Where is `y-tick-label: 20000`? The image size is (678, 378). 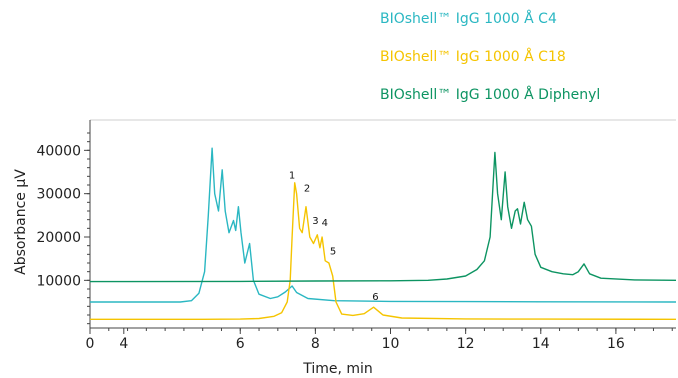 y-tick-label: 20000 is located at coordinates (58, 238).